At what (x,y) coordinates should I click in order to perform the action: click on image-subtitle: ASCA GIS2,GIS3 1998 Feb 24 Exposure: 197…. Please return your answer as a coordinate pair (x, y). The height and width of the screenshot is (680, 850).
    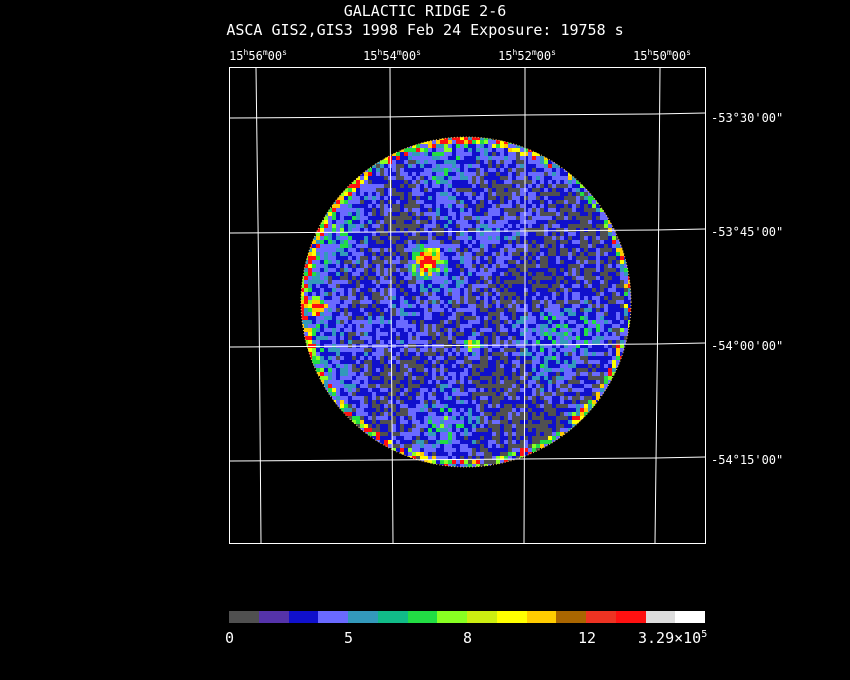
    Looking at the image, I should click on (425, 30).